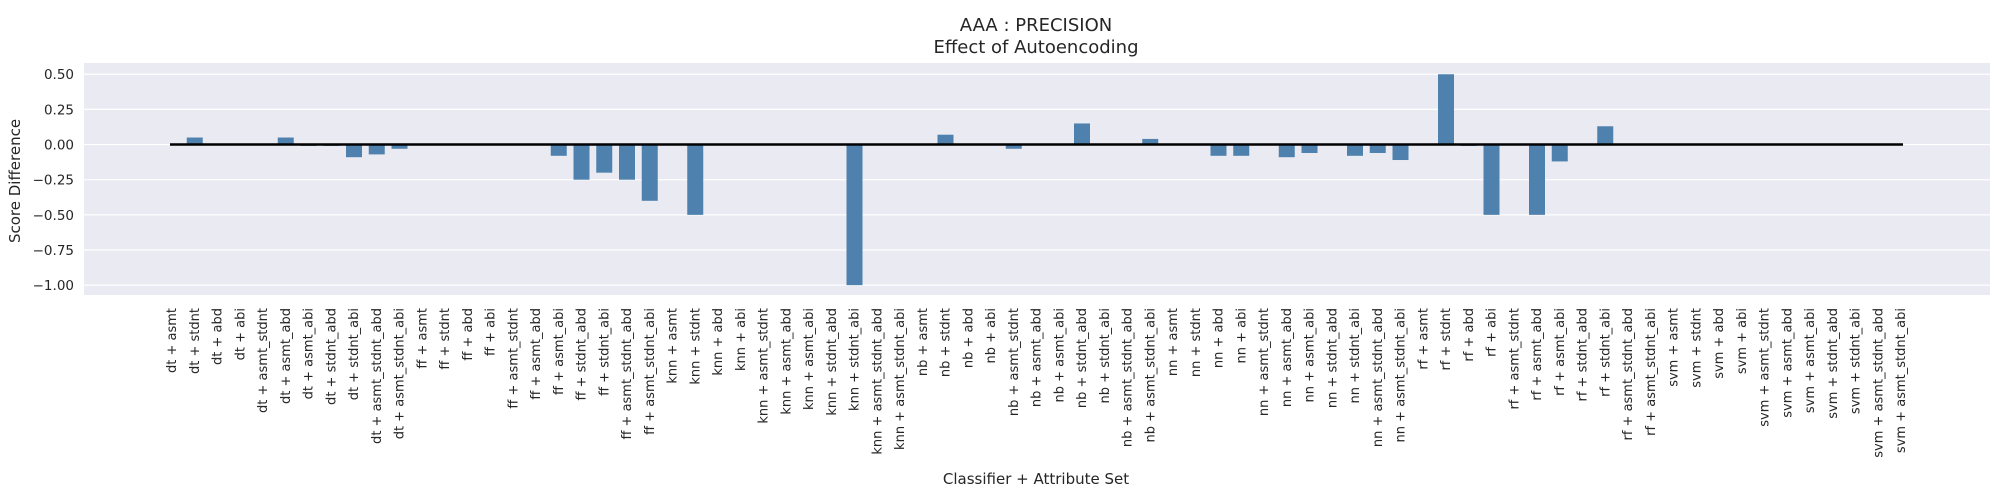 The width and height of the screenshot is (2000, 500). Describe the element at coordinates (59, 110) in the screenshot. I see `y-tick-label: 0.25` at that location.